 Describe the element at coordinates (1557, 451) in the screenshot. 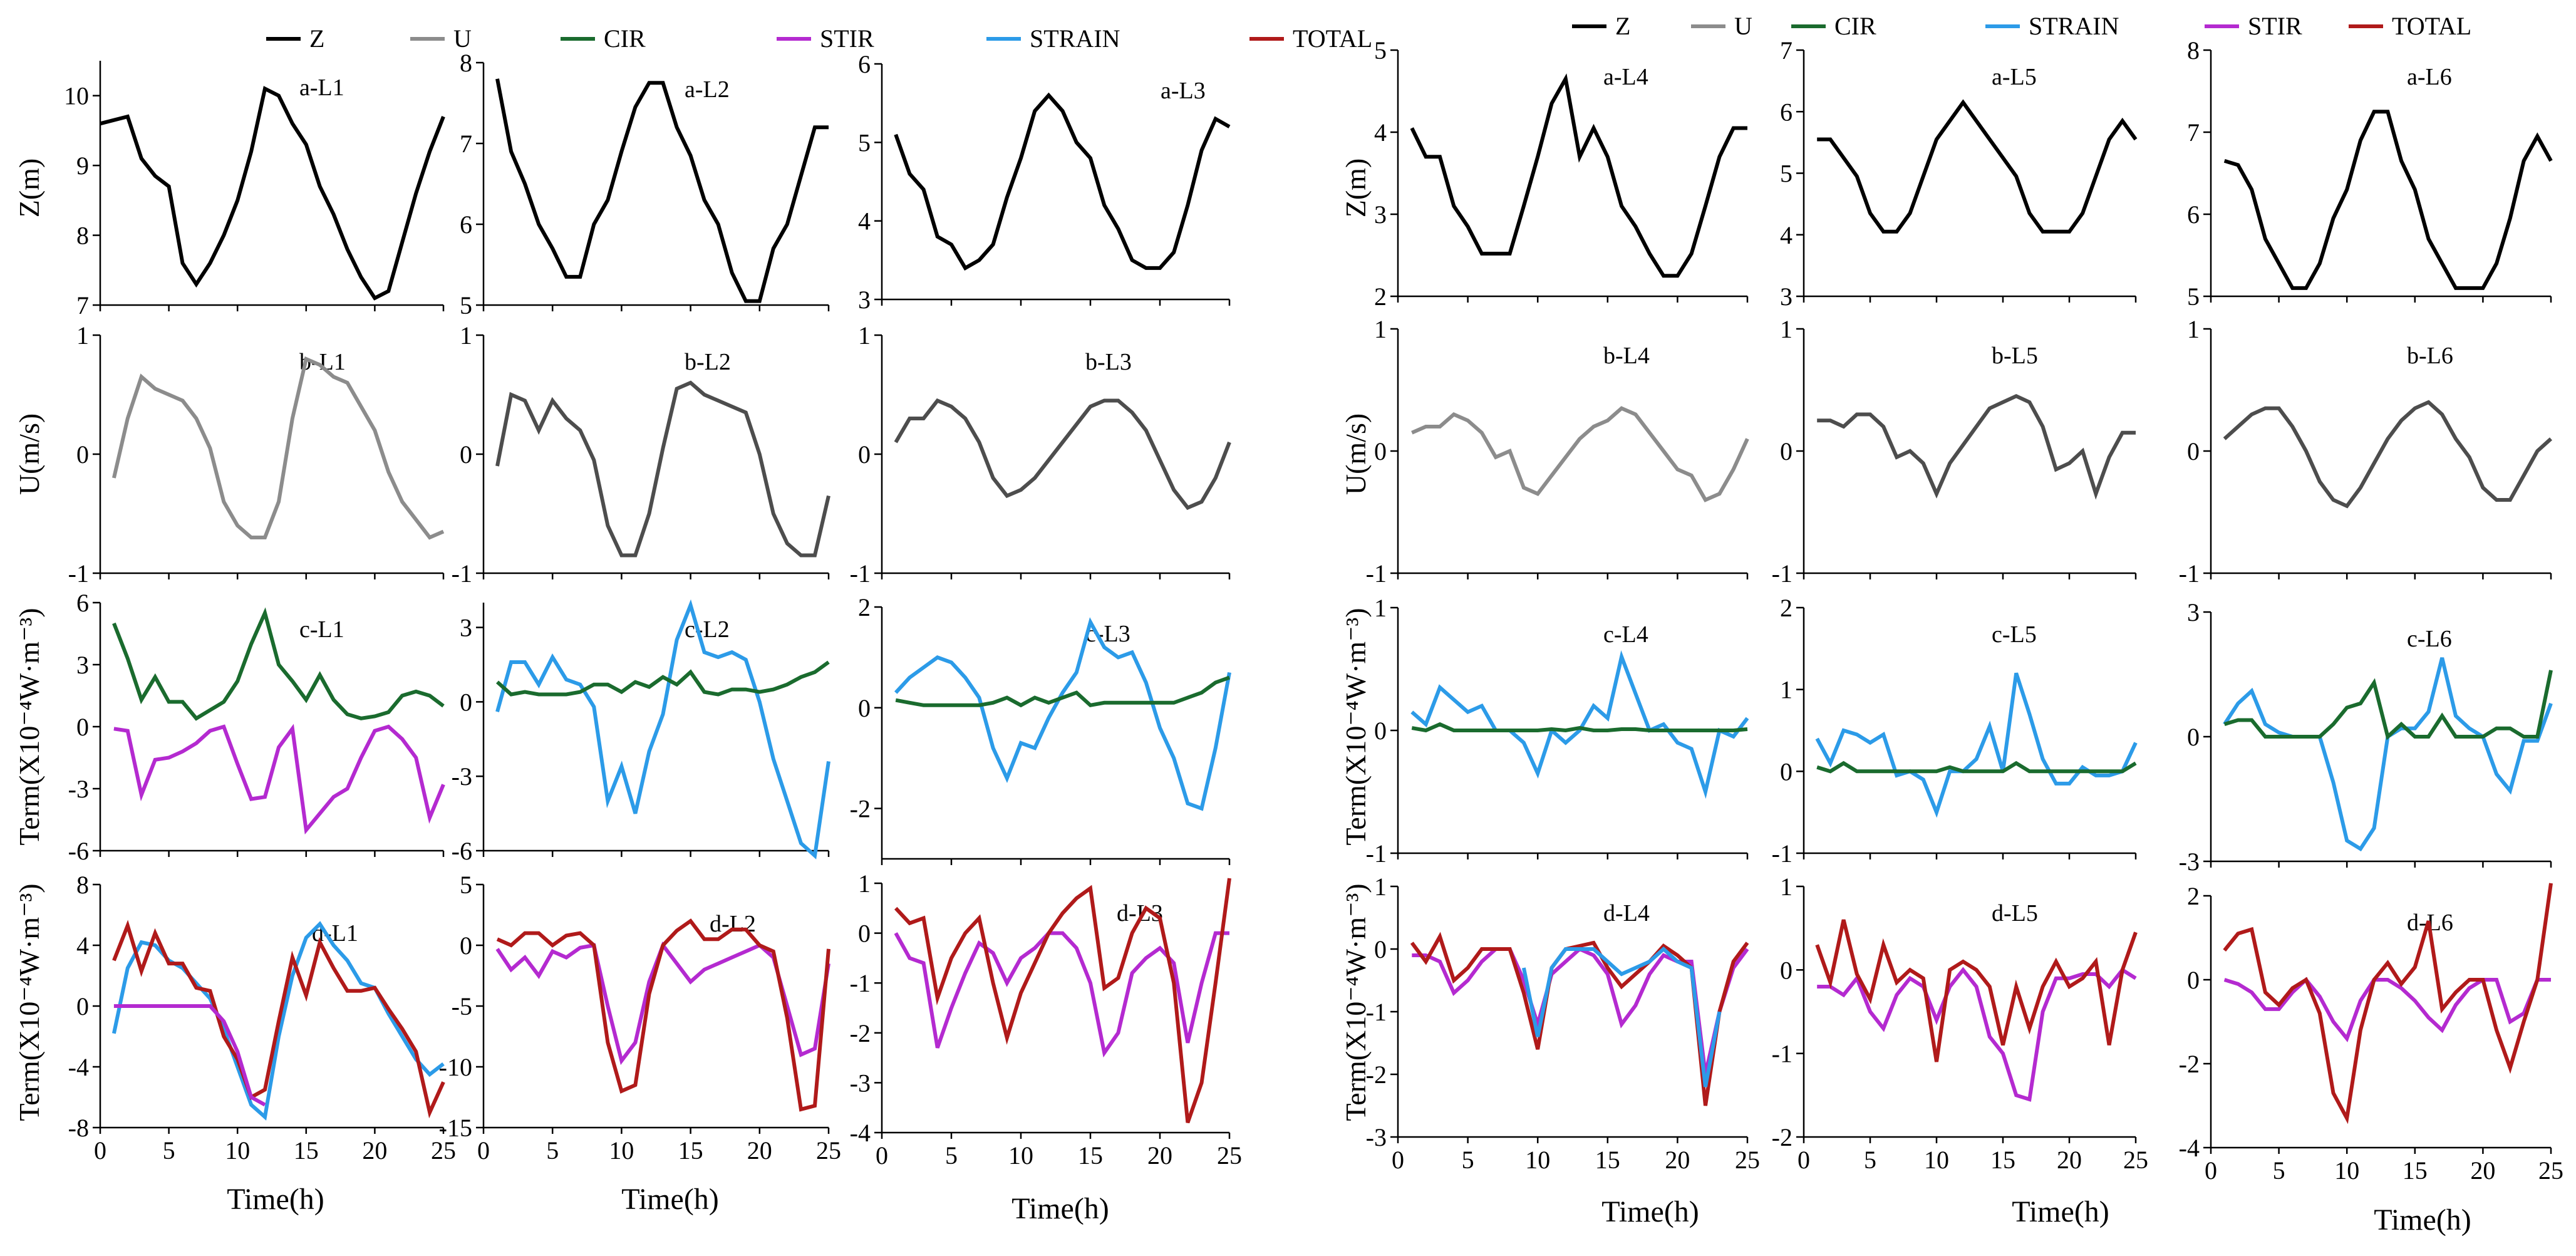

I see `panel-b-L4: -1 0 1 b-L4` at that location.